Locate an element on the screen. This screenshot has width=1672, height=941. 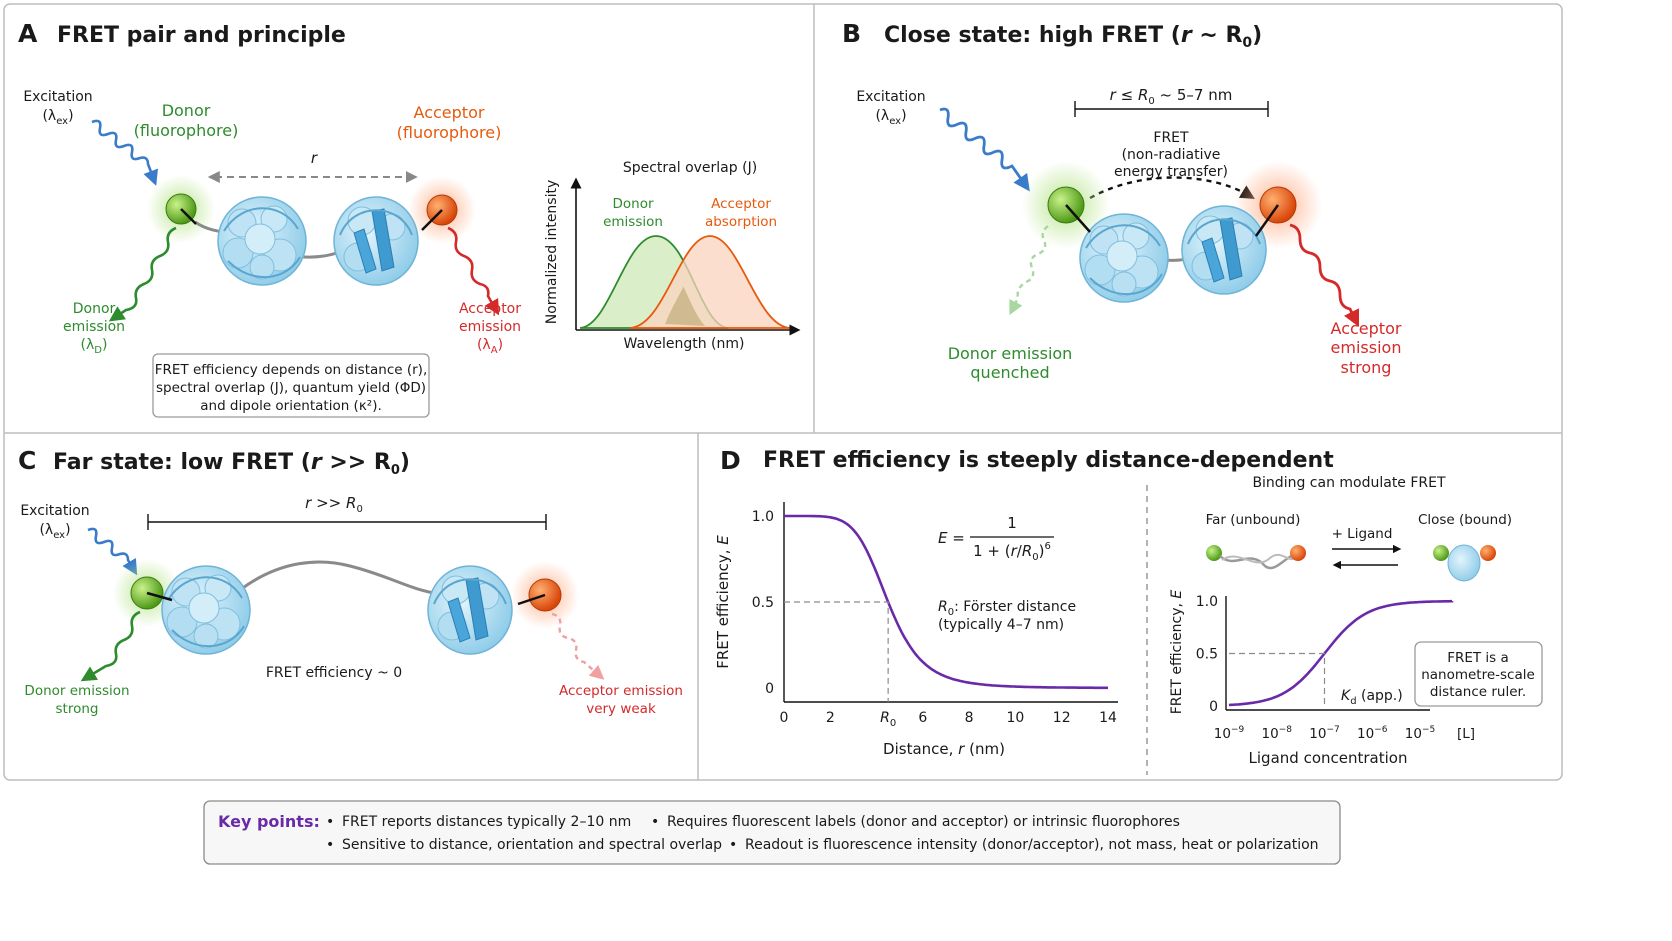
panel-a-title: FRET pair and principle is located at coordinates (201, 35).